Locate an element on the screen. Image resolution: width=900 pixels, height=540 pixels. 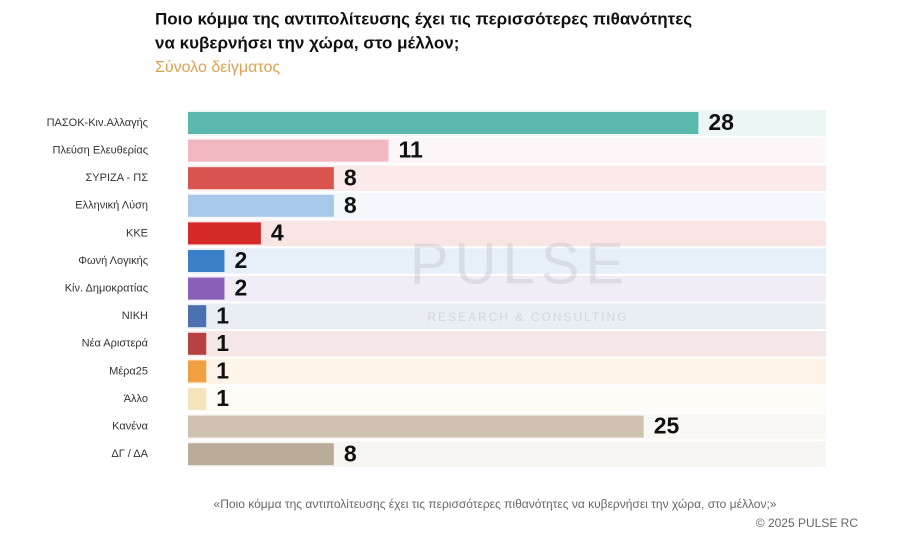
category-label: ΠΑΣΟΚ-Κιν.Αλλαγής is located at coordinates (97, 123).